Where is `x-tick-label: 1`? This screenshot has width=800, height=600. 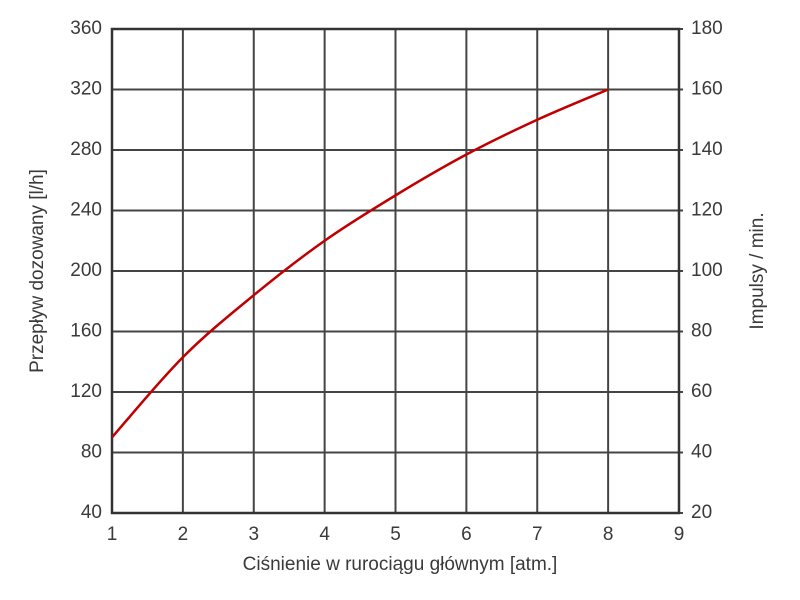 x-tick-label: 1 is located at coordinates (112, 534).